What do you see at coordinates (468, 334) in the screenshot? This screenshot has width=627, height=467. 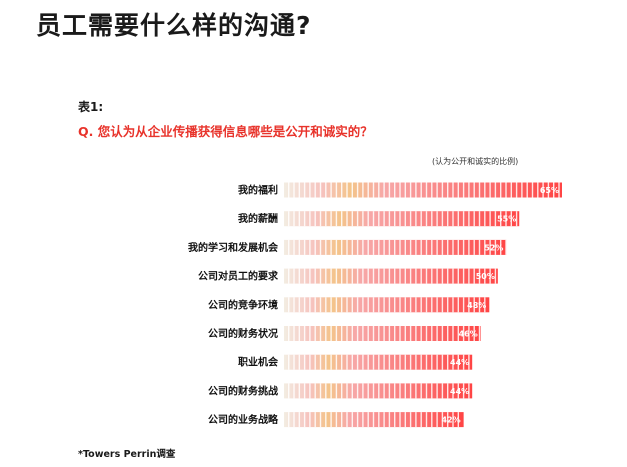 I see `value-label: 46%` at bounding box center [468, 334].